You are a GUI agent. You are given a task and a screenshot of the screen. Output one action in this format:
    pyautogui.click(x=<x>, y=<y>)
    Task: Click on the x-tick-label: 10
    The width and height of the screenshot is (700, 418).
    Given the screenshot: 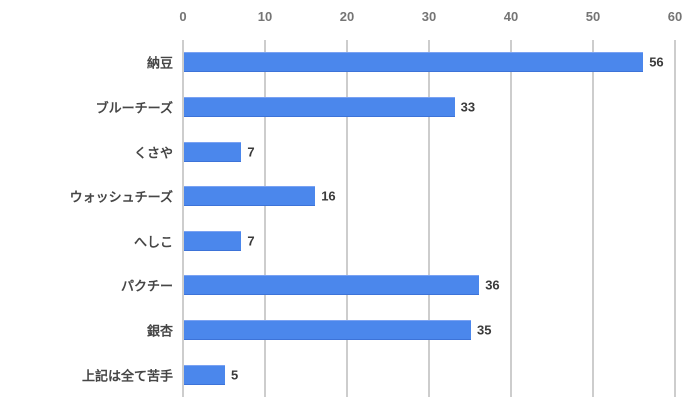 What is the action you would take?
    pyautogui.click(x=265, y=16)
    